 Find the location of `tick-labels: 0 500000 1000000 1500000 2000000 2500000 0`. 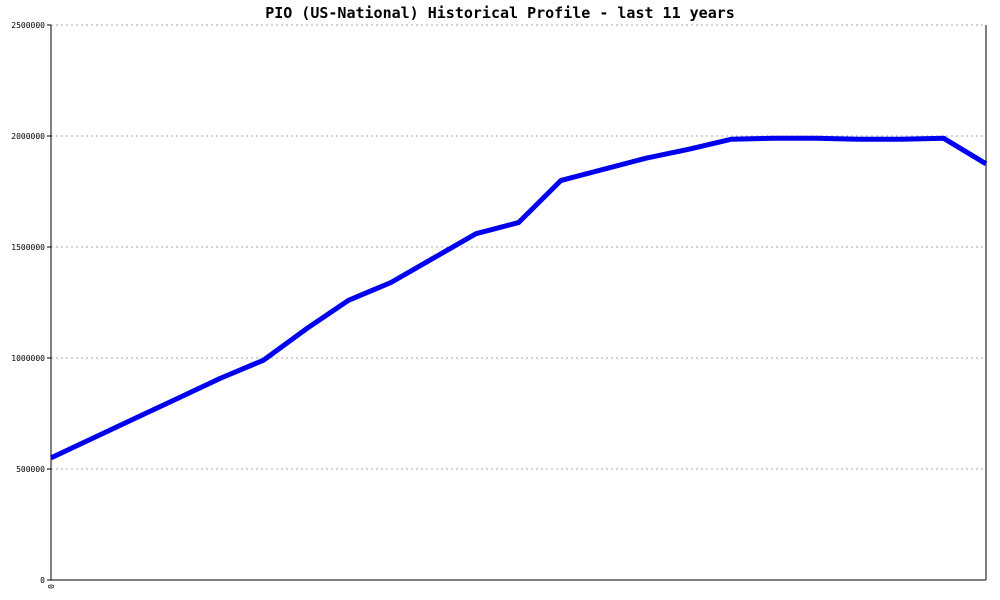

tick-labels: 0 500000 1000000 1500000 2000000 2500000 0 is located at coordinates (33, 305).